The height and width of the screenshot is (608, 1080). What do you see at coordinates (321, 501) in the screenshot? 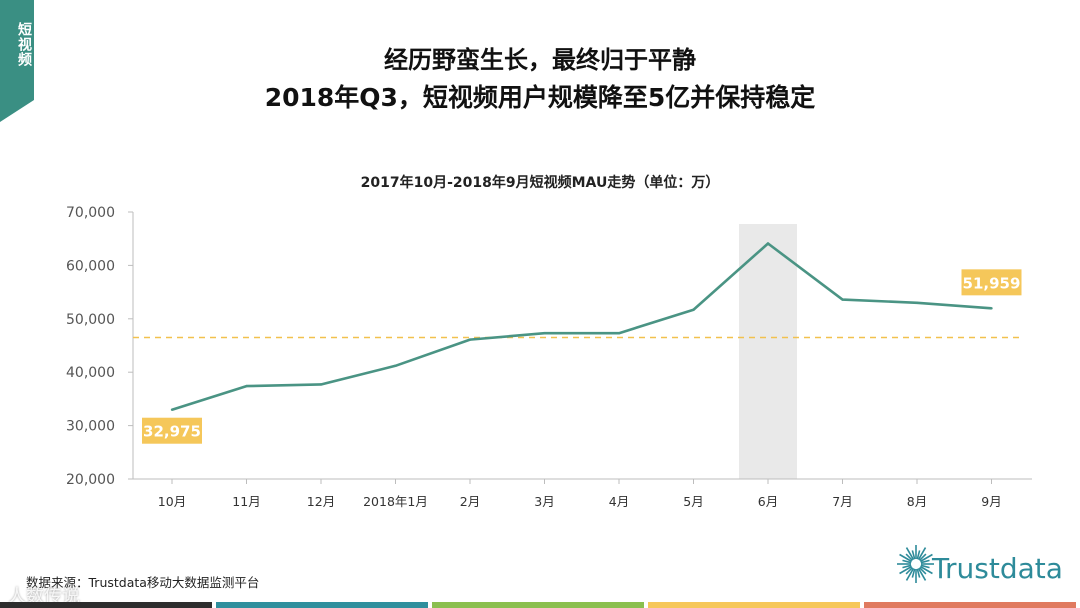
I see `x-tick-label: 12月` at bounding box center [321, 501].